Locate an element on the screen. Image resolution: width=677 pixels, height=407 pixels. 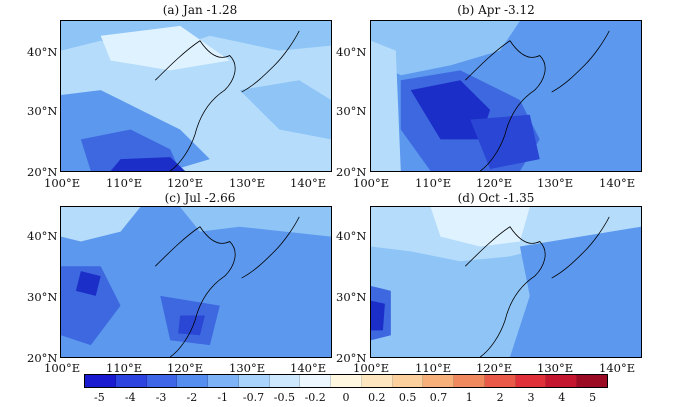
colorbar-label: -1 is located at coordinates (223, 397).